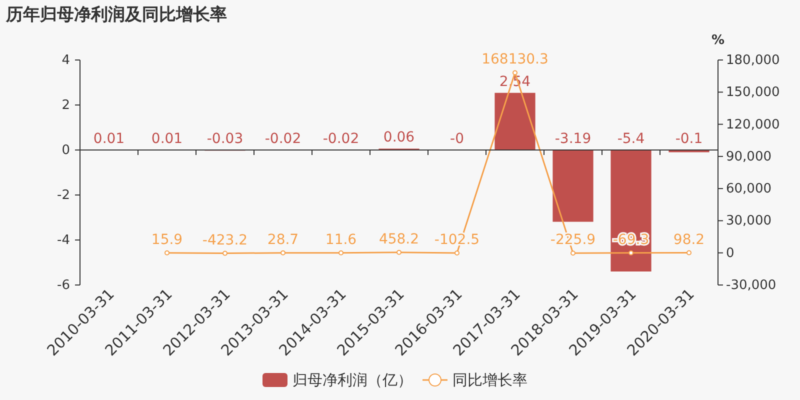  Describe the element at coordinates (66, 105) in the screenshot. I see `y-tick-label: 2` at that location.